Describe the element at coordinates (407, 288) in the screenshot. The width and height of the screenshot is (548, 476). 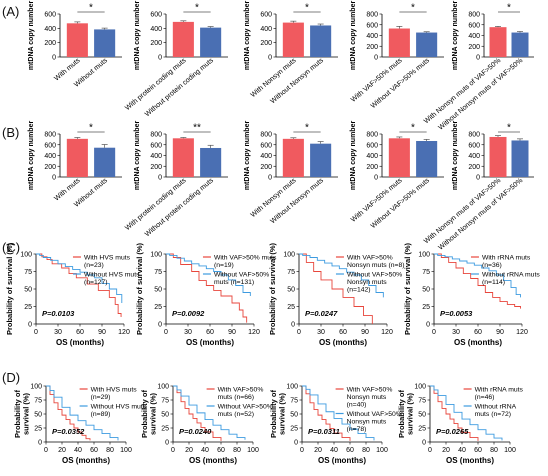
I see `y-axis-label: Probability of survival (%)` at that location.